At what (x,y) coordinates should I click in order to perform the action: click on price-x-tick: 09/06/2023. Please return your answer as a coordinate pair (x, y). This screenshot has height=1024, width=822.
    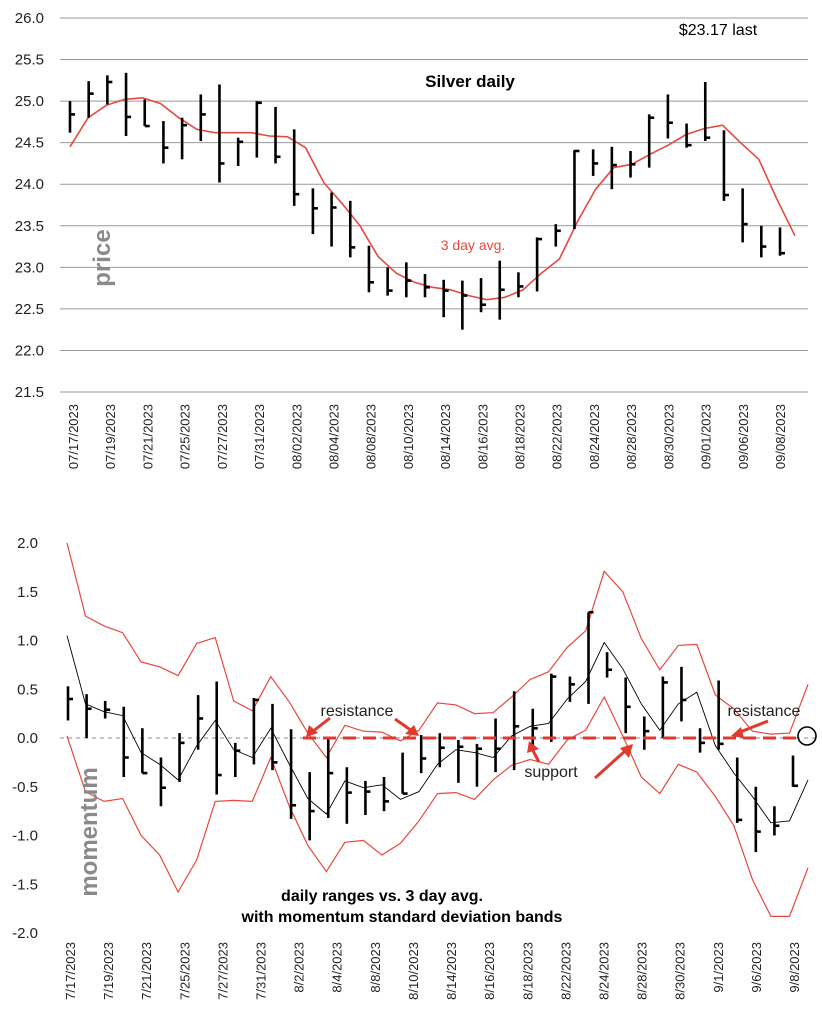
    Looking at the image, I should click on (743, 436).